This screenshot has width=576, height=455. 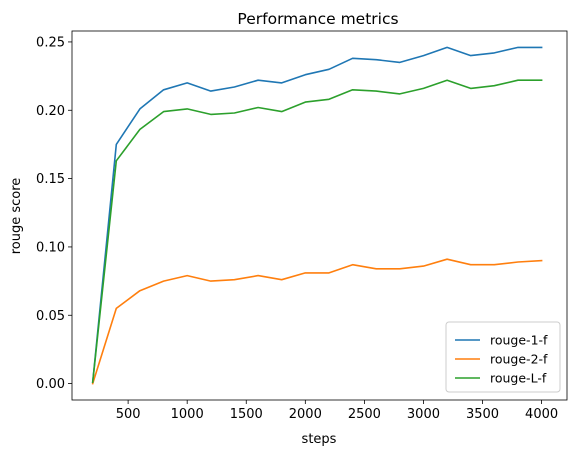 What do you see at coordinates (50, 247) in the screenshot?
I see `y-tick-label: 0.10` at bounding box center [50, 247].